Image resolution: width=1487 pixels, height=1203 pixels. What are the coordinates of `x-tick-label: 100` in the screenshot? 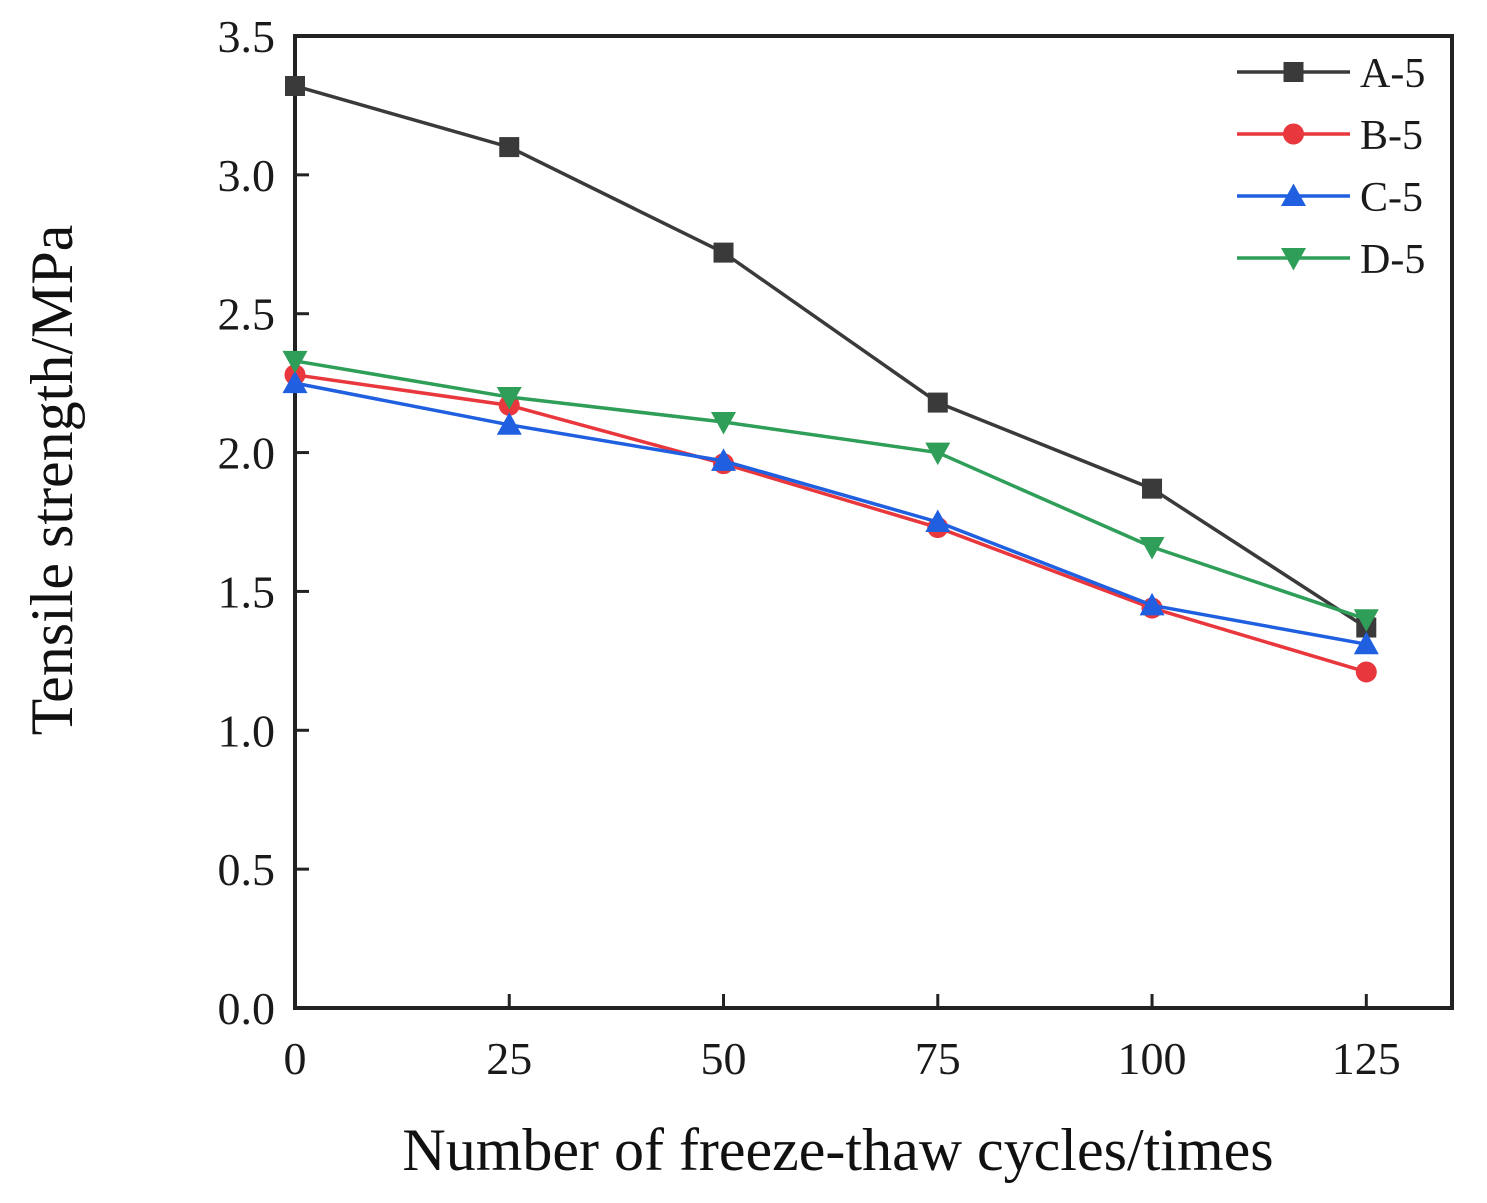 It's located at (1152, 1058).